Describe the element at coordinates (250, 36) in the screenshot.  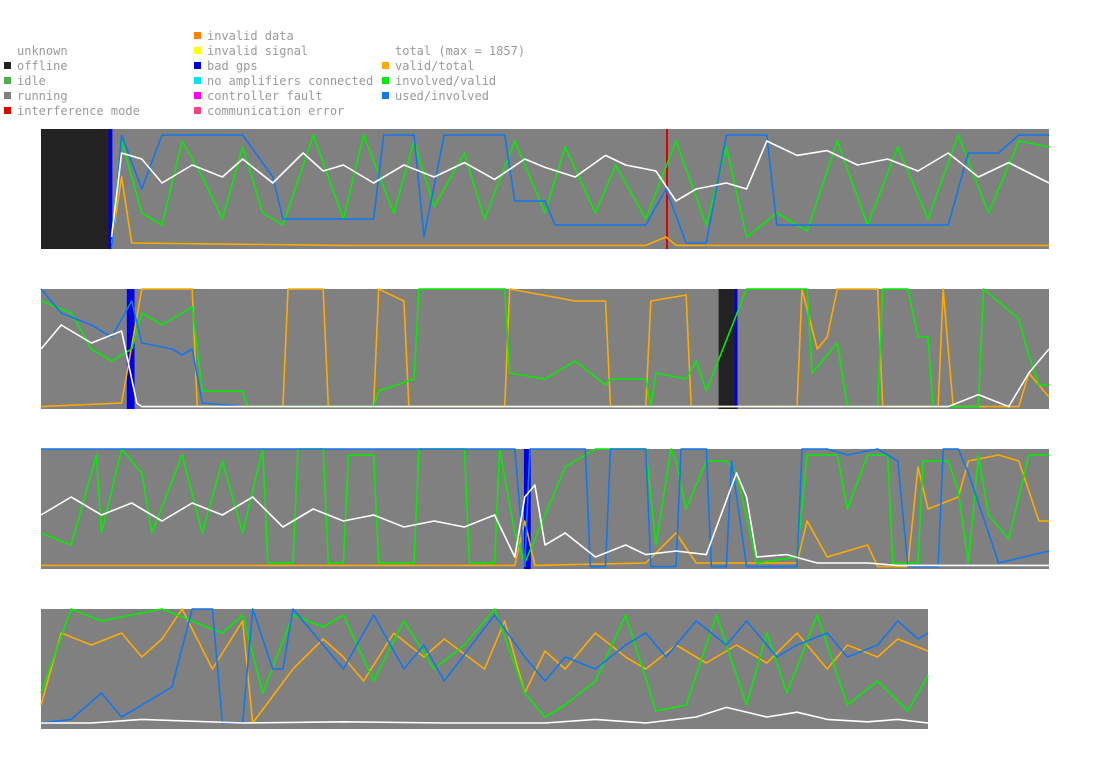
I see `legend-label: invalid data` at that location.